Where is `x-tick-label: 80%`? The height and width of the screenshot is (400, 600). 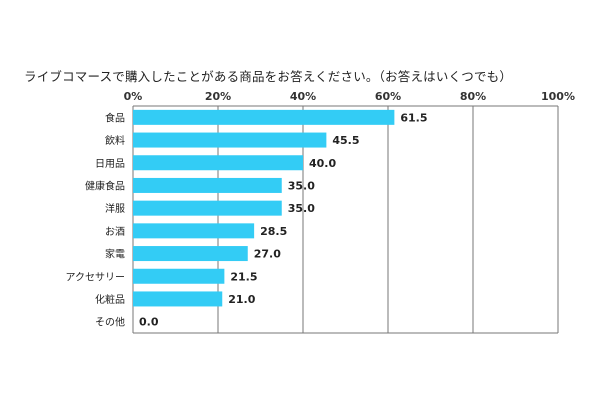 x-tick-label: 80% is located at coordinates (473, 96).